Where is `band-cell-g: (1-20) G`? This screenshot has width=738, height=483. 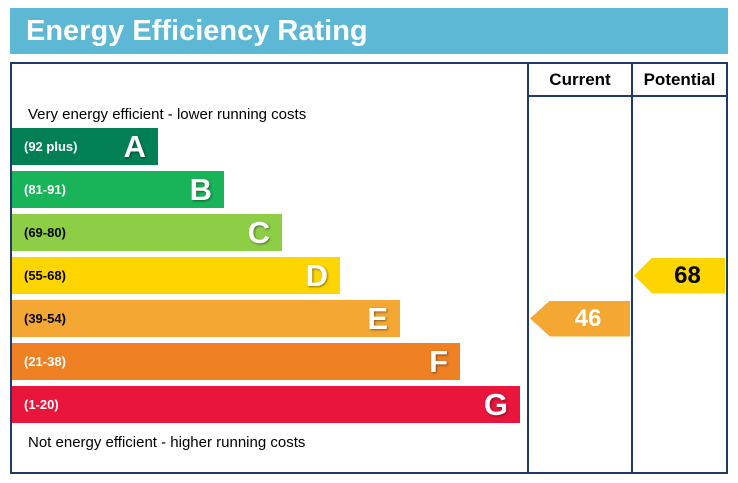 band-cell-g: (1-20) G is located at coordinates (269, 404).